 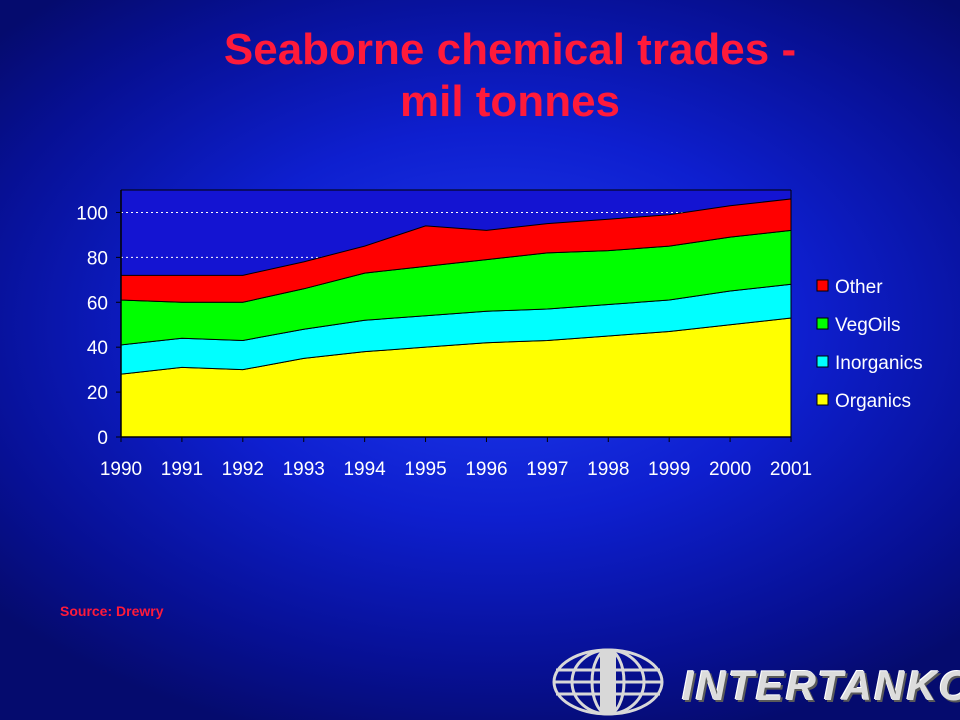 What do you see at coordinates (821, 685) in the screenshot?
I see `intertanko-logo: INTERTANKO` at bounding box center [821, 685].